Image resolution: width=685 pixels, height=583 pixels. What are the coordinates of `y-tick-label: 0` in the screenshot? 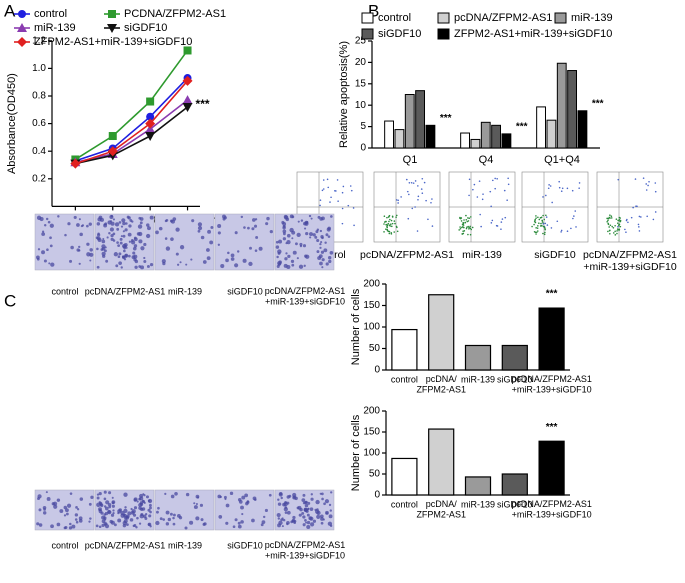 It's located at (377, 495).